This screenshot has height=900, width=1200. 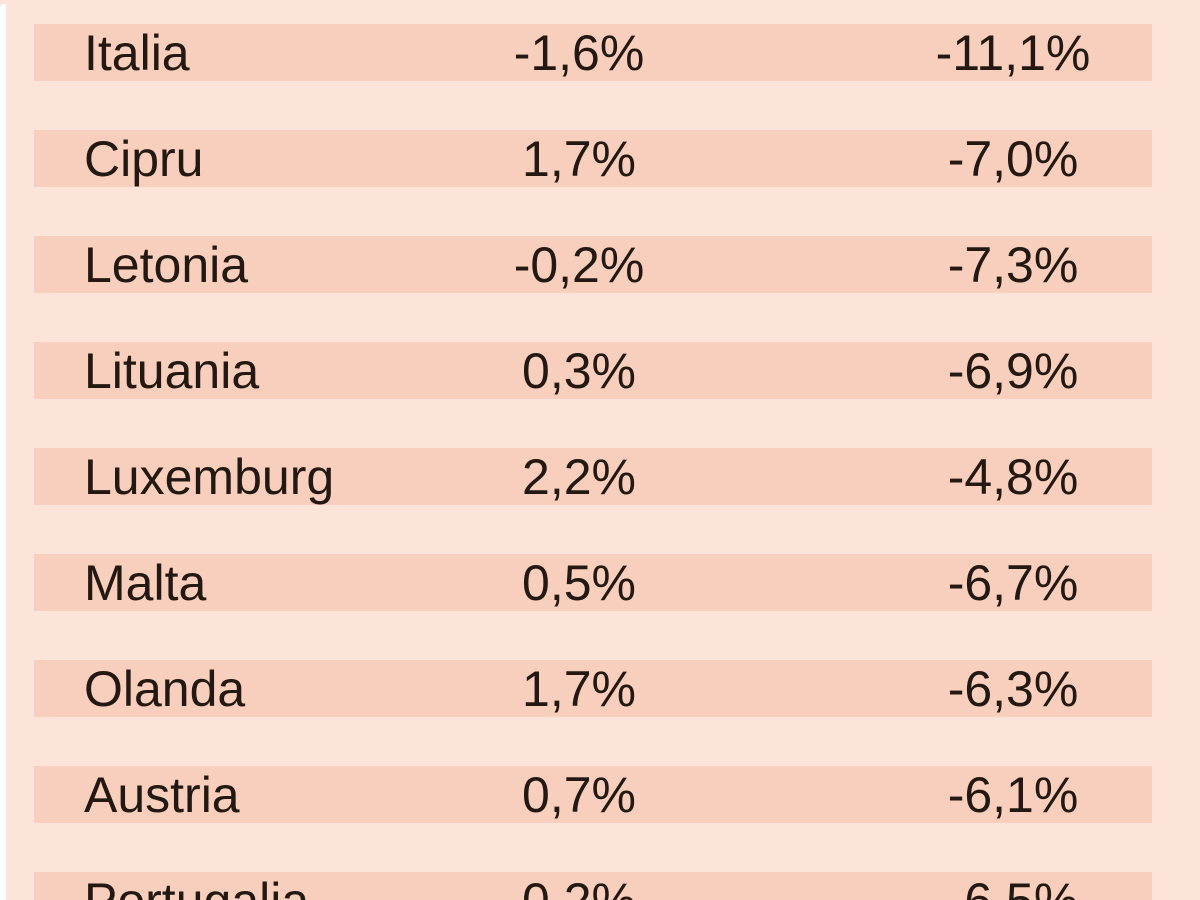 What do you see at coordinates (579, 582) in the screenshot?
I see `value-1-cell: 0,5%` at bounding box center [579, 582].